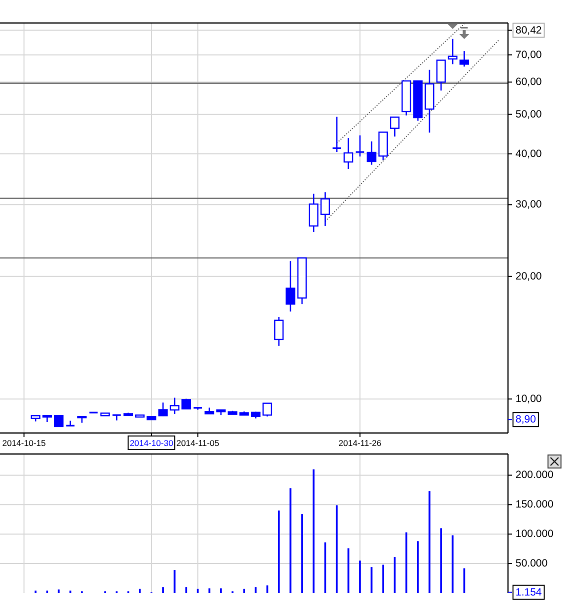 The height and width of the screenshot is (603, 563). Describe the element at coordinates (198, 443) in the screenshot. I see `x-tick-label: 2014-11-05` at that location.